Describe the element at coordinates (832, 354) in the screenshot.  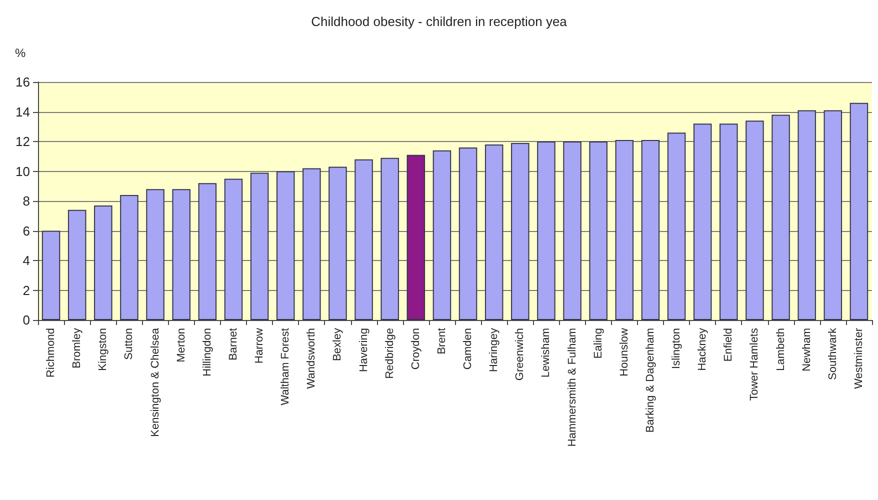
I see `x-tick-label: Southwark` at that location.